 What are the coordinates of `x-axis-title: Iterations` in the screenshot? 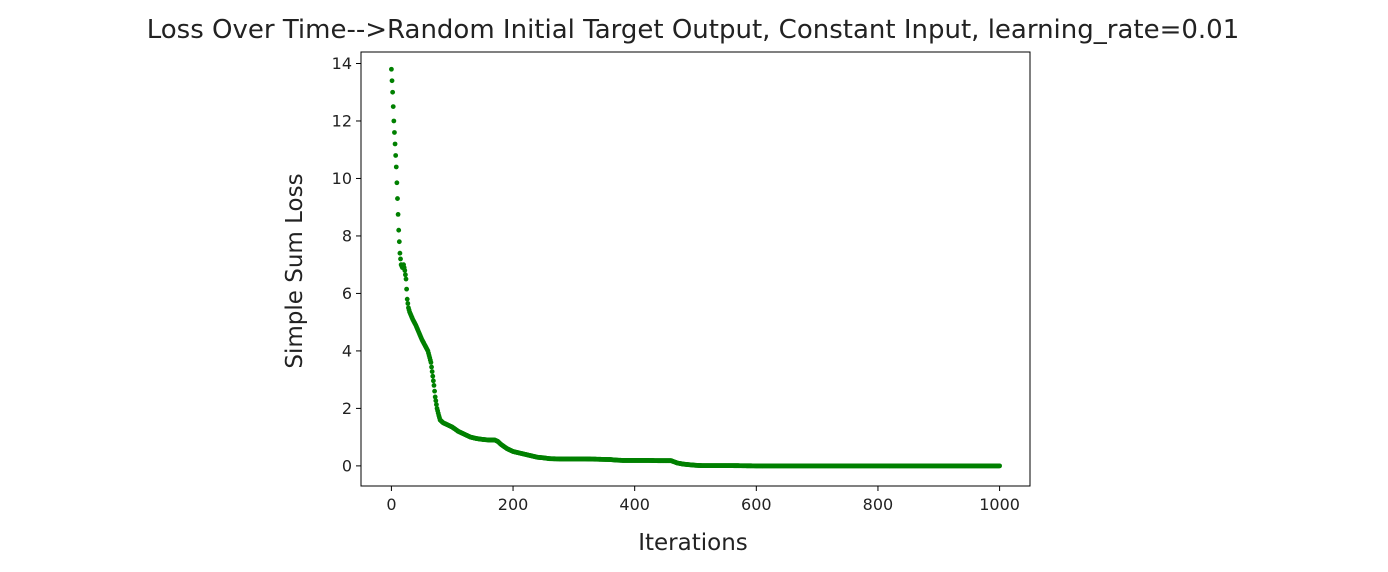 It's located at (693, 543).